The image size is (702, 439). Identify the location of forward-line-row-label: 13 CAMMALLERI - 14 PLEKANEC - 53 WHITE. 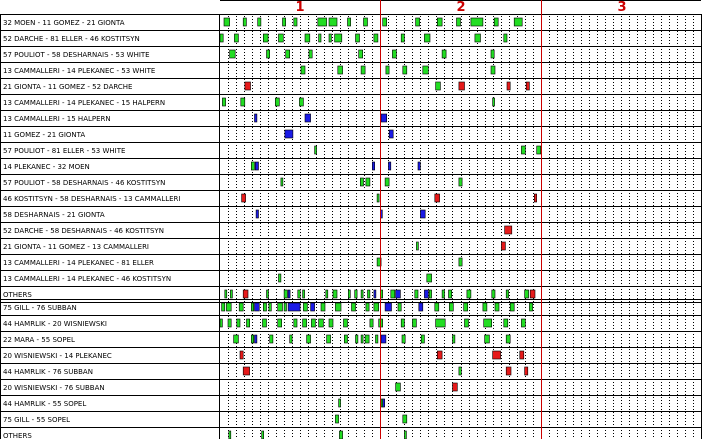
(79, 71).